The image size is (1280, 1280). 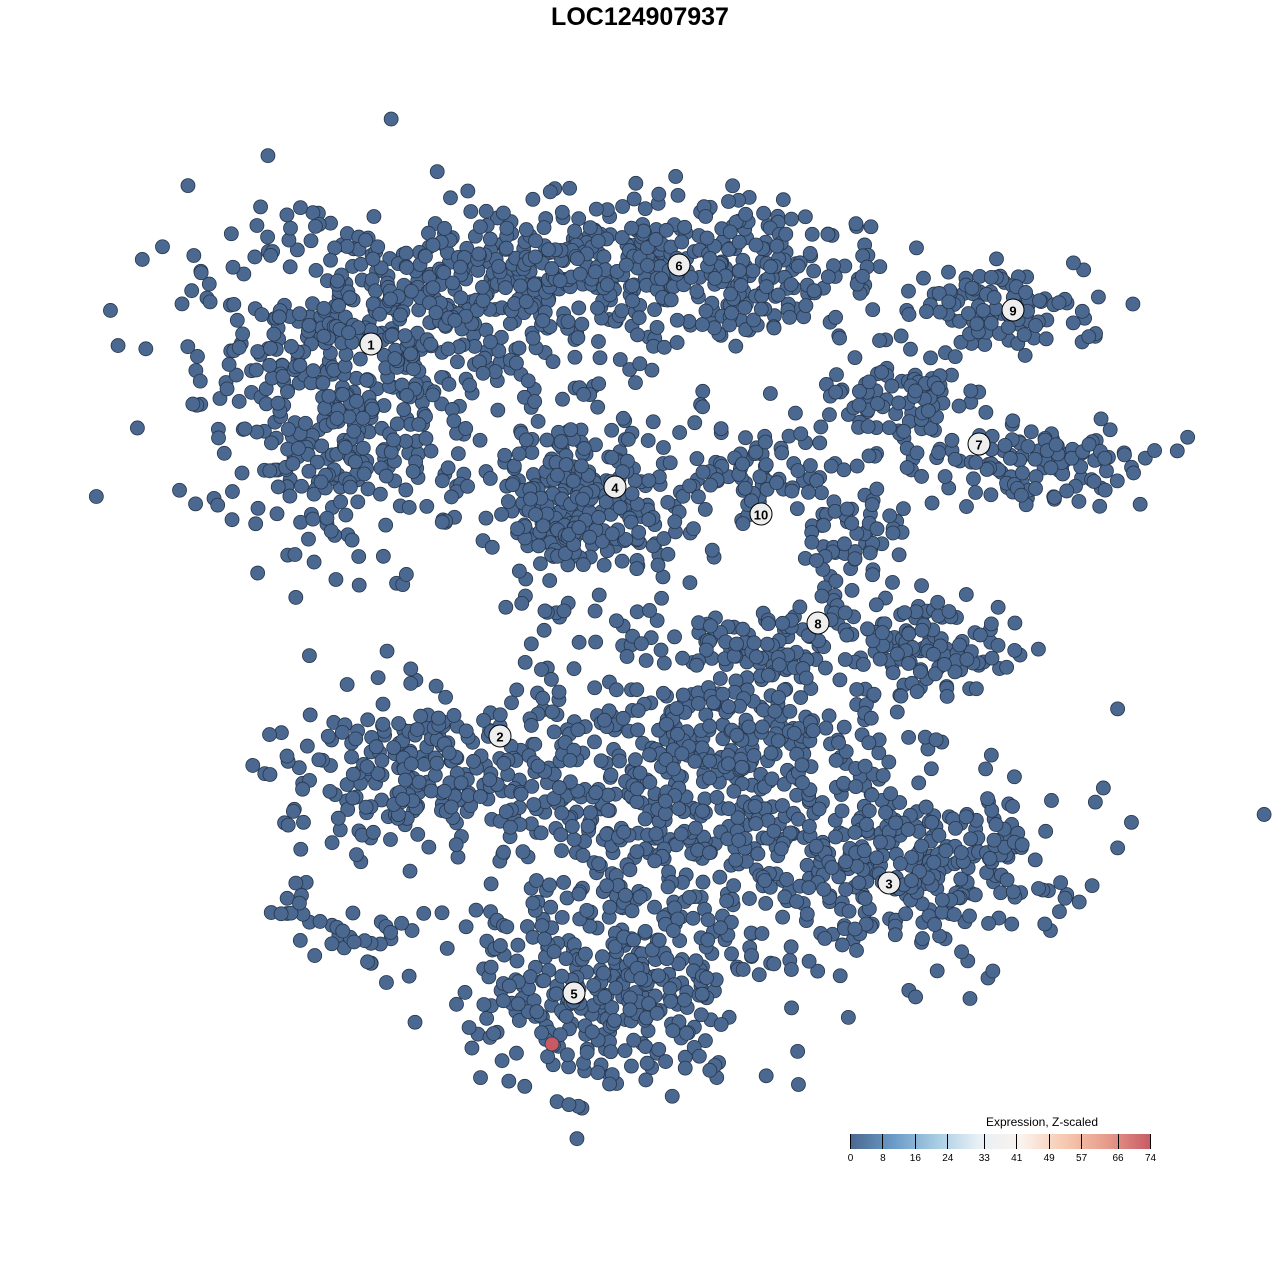 I want to click on colorbar-tick, so click(x=850, y=1141).